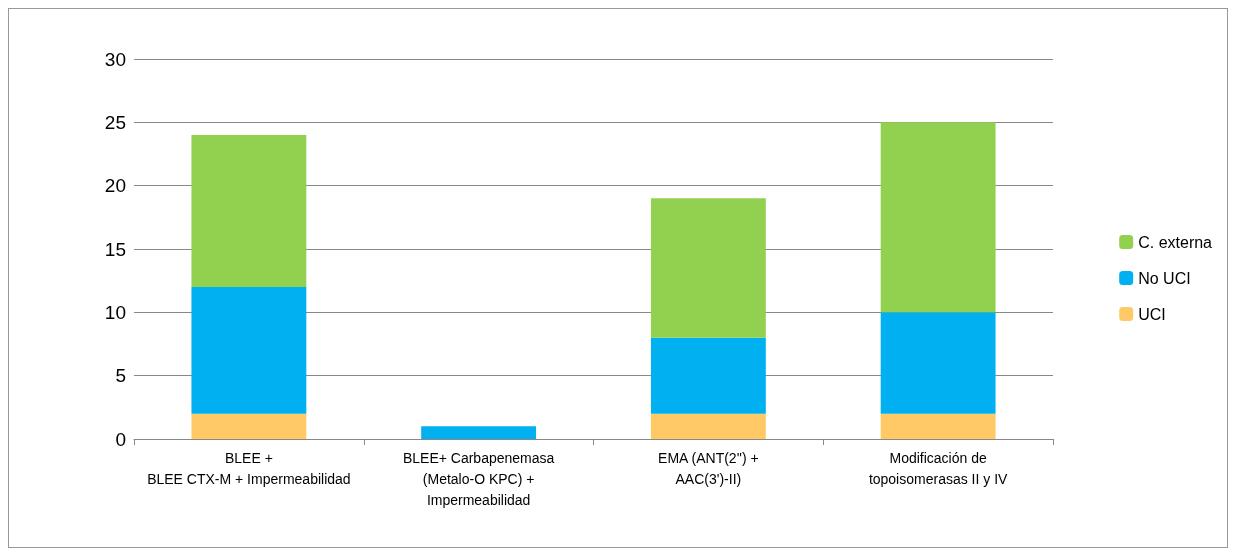 This screenshot has height=556, width=1236. I want to click on legend-label: C. externa, so click(1175, 242).